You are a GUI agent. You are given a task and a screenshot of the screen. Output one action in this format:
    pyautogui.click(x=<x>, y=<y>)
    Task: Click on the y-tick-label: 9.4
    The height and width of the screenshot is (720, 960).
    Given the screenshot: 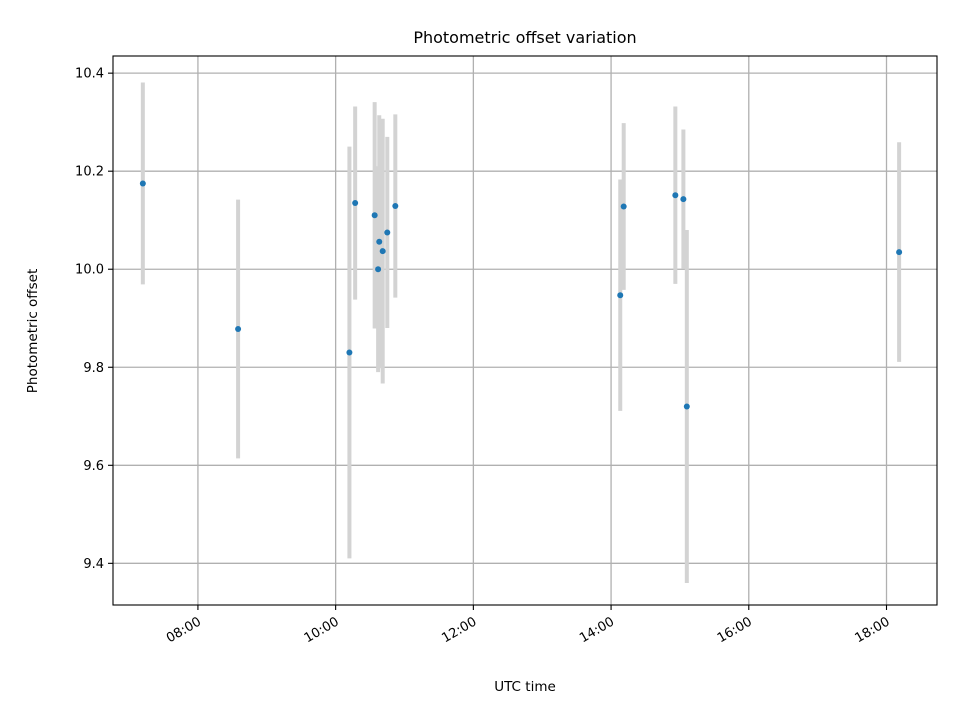 What is the action you would take?
    pyautogui.click(x=93, y=564)
    